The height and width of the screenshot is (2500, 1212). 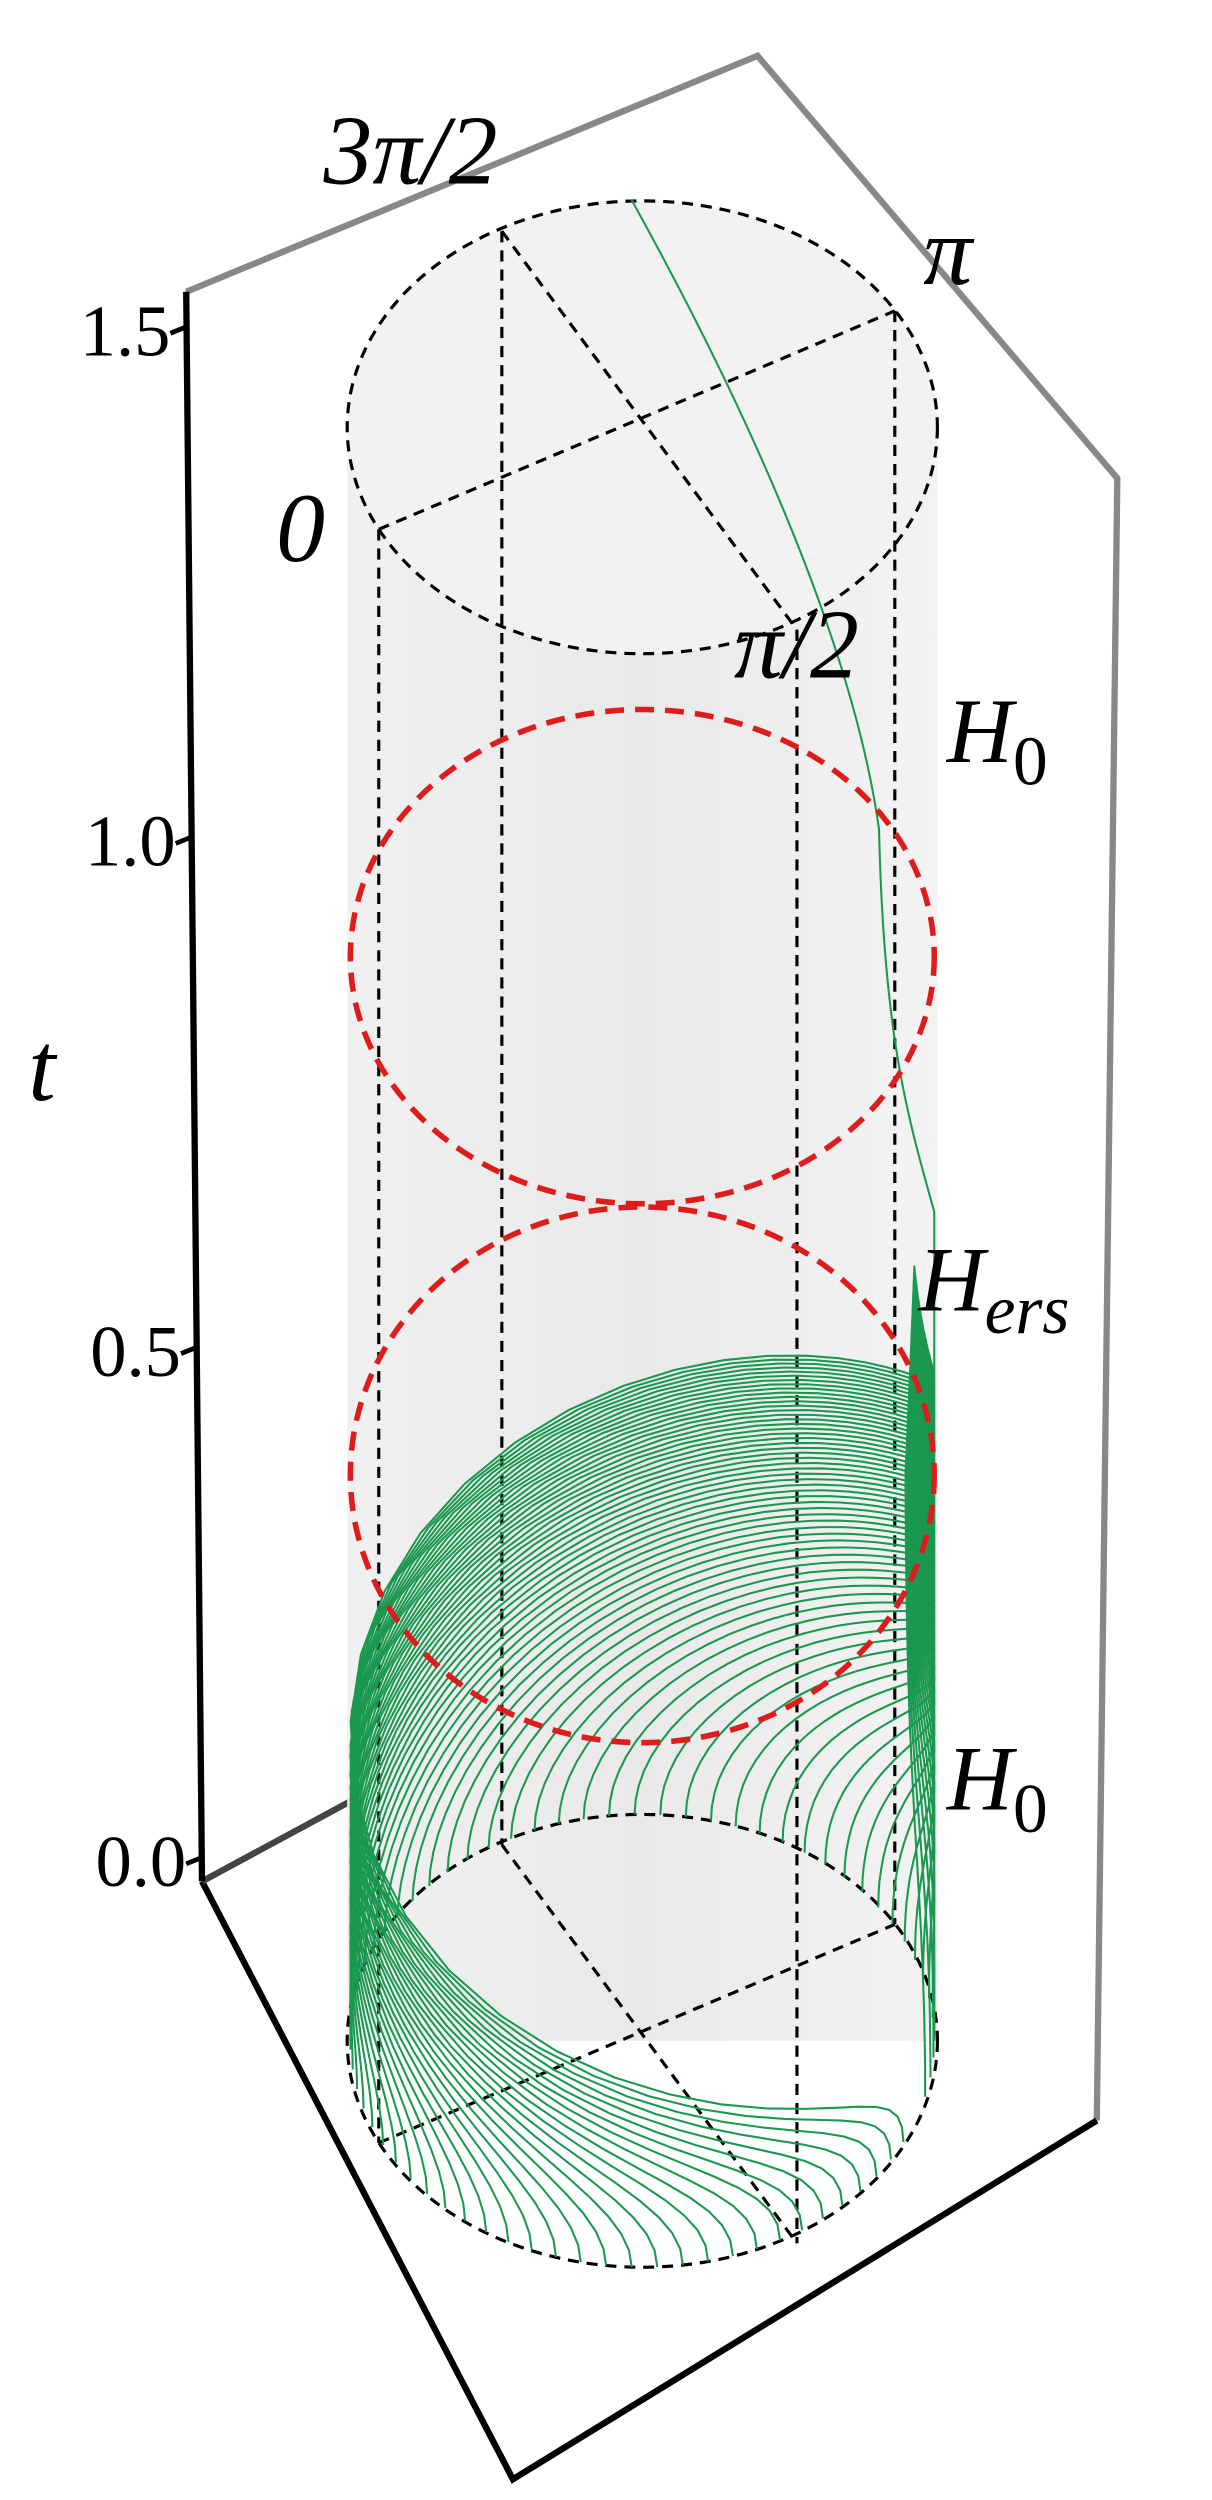 I want to click on angle-label: π, so click(x=949, y=251).